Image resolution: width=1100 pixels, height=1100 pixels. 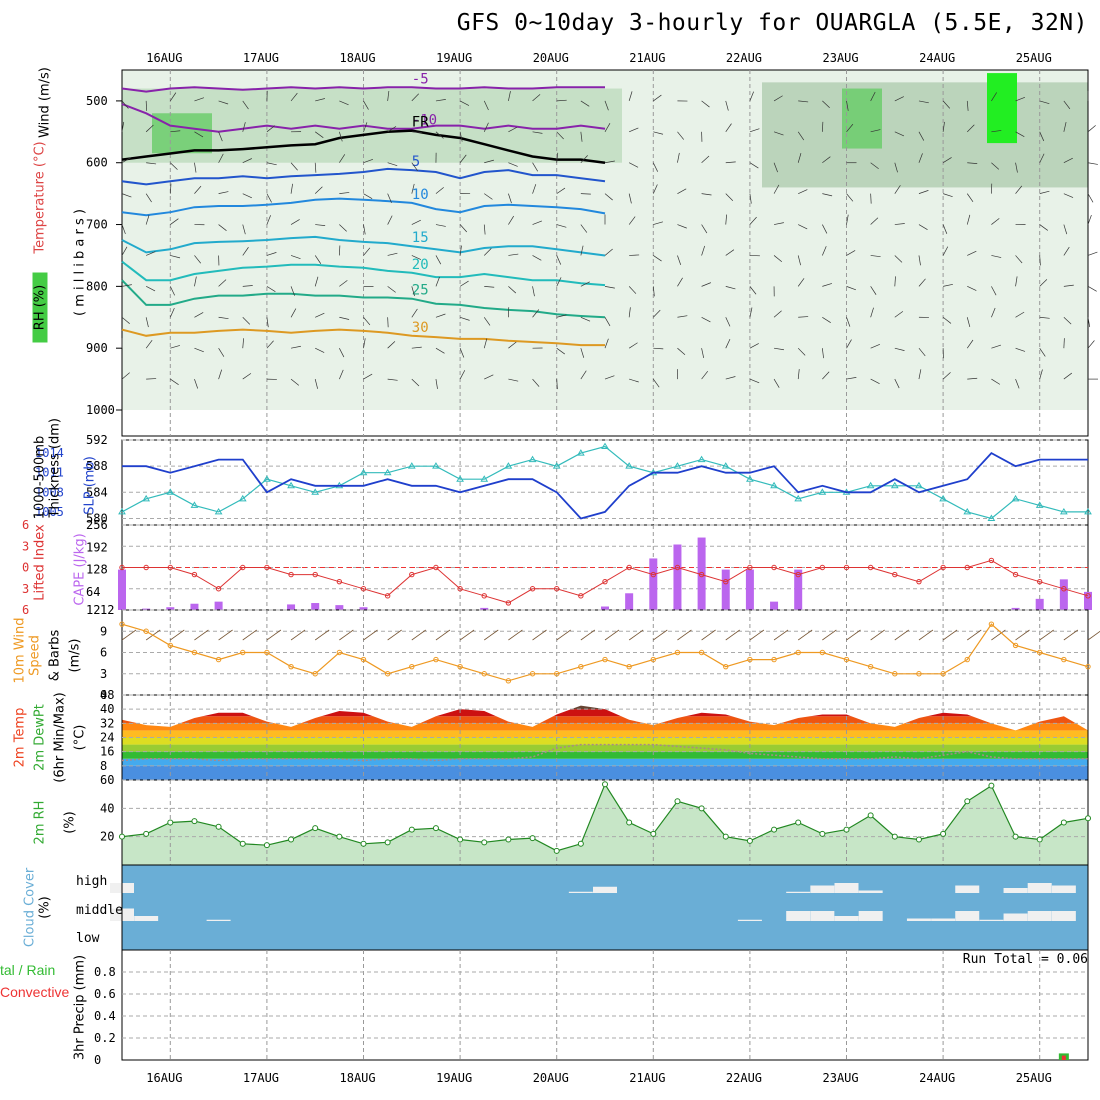 What do you see at coordinates (841, 58) in the screenshot?
I see `date-label-top: 23AUG` at bounding box center [841, 58].